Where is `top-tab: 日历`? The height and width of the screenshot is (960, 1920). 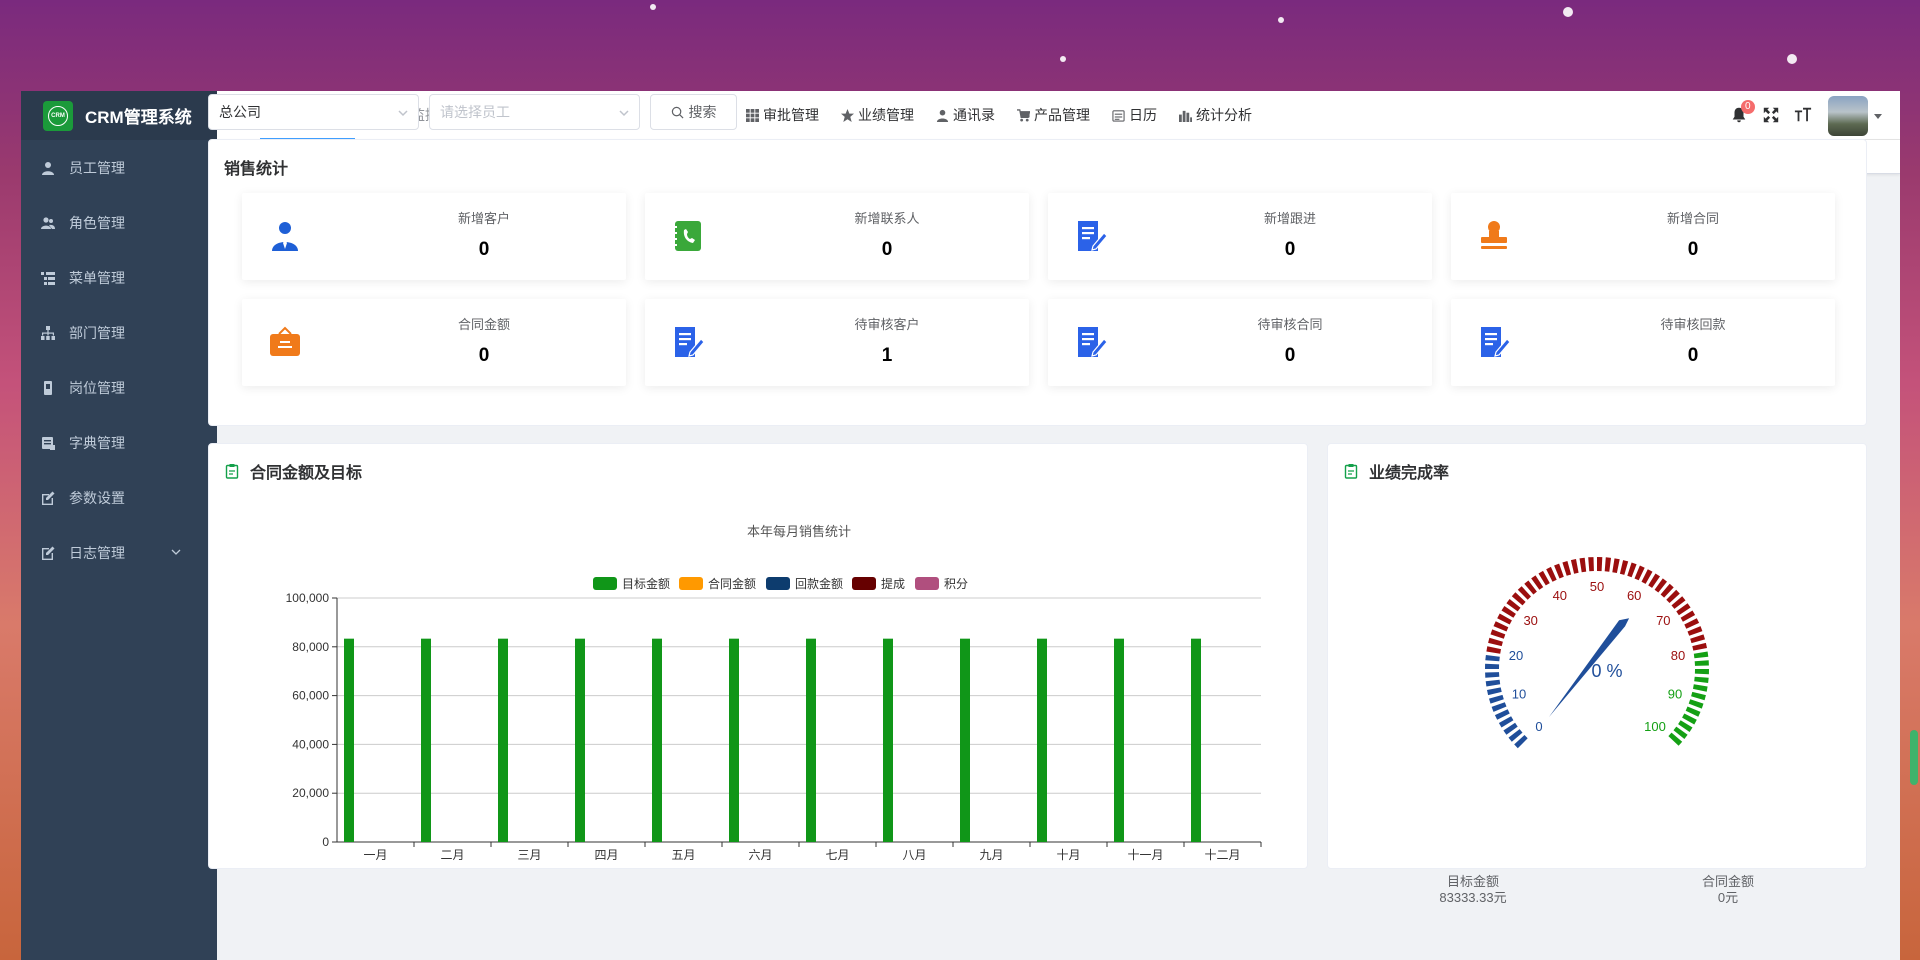
top-tab: 日历 is located at coordinates (1134, 115).